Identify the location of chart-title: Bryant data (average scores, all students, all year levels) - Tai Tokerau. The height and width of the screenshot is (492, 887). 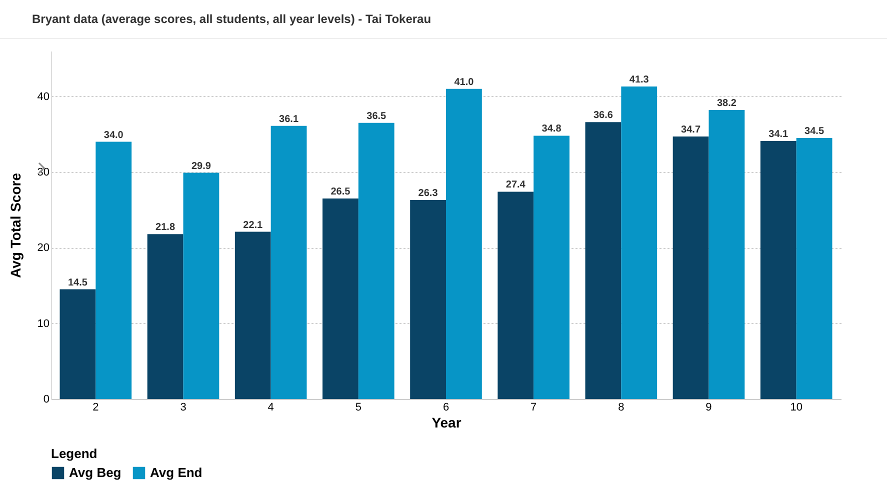
(443, 19).